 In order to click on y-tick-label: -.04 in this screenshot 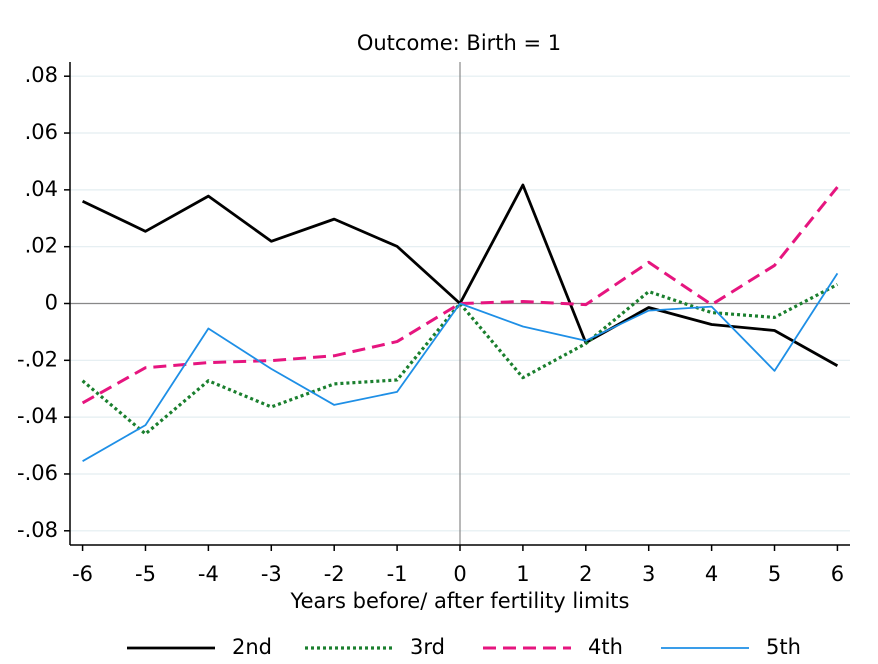, I will do `click(37, 416)`.